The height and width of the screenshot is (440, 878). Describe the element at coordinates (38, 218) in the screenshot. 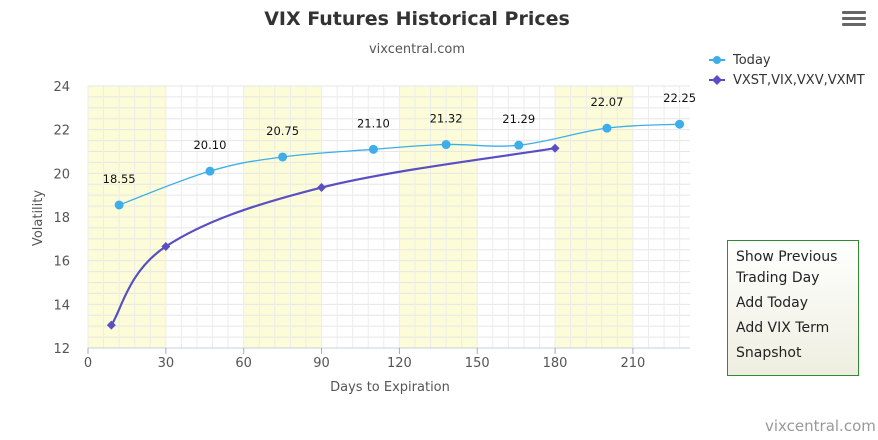

I see `y-axis-title: Volatility` at that location.